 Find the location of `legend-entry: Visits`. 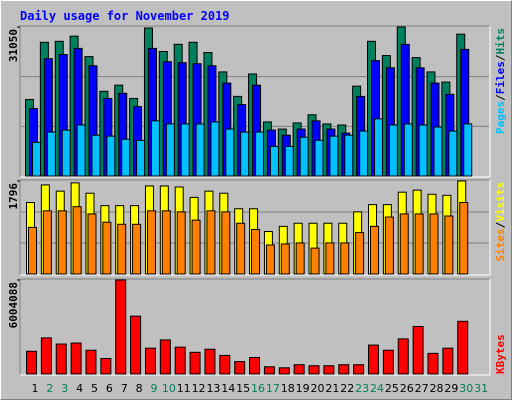

legend-entry: Visits is located at coordinates (500, 202).